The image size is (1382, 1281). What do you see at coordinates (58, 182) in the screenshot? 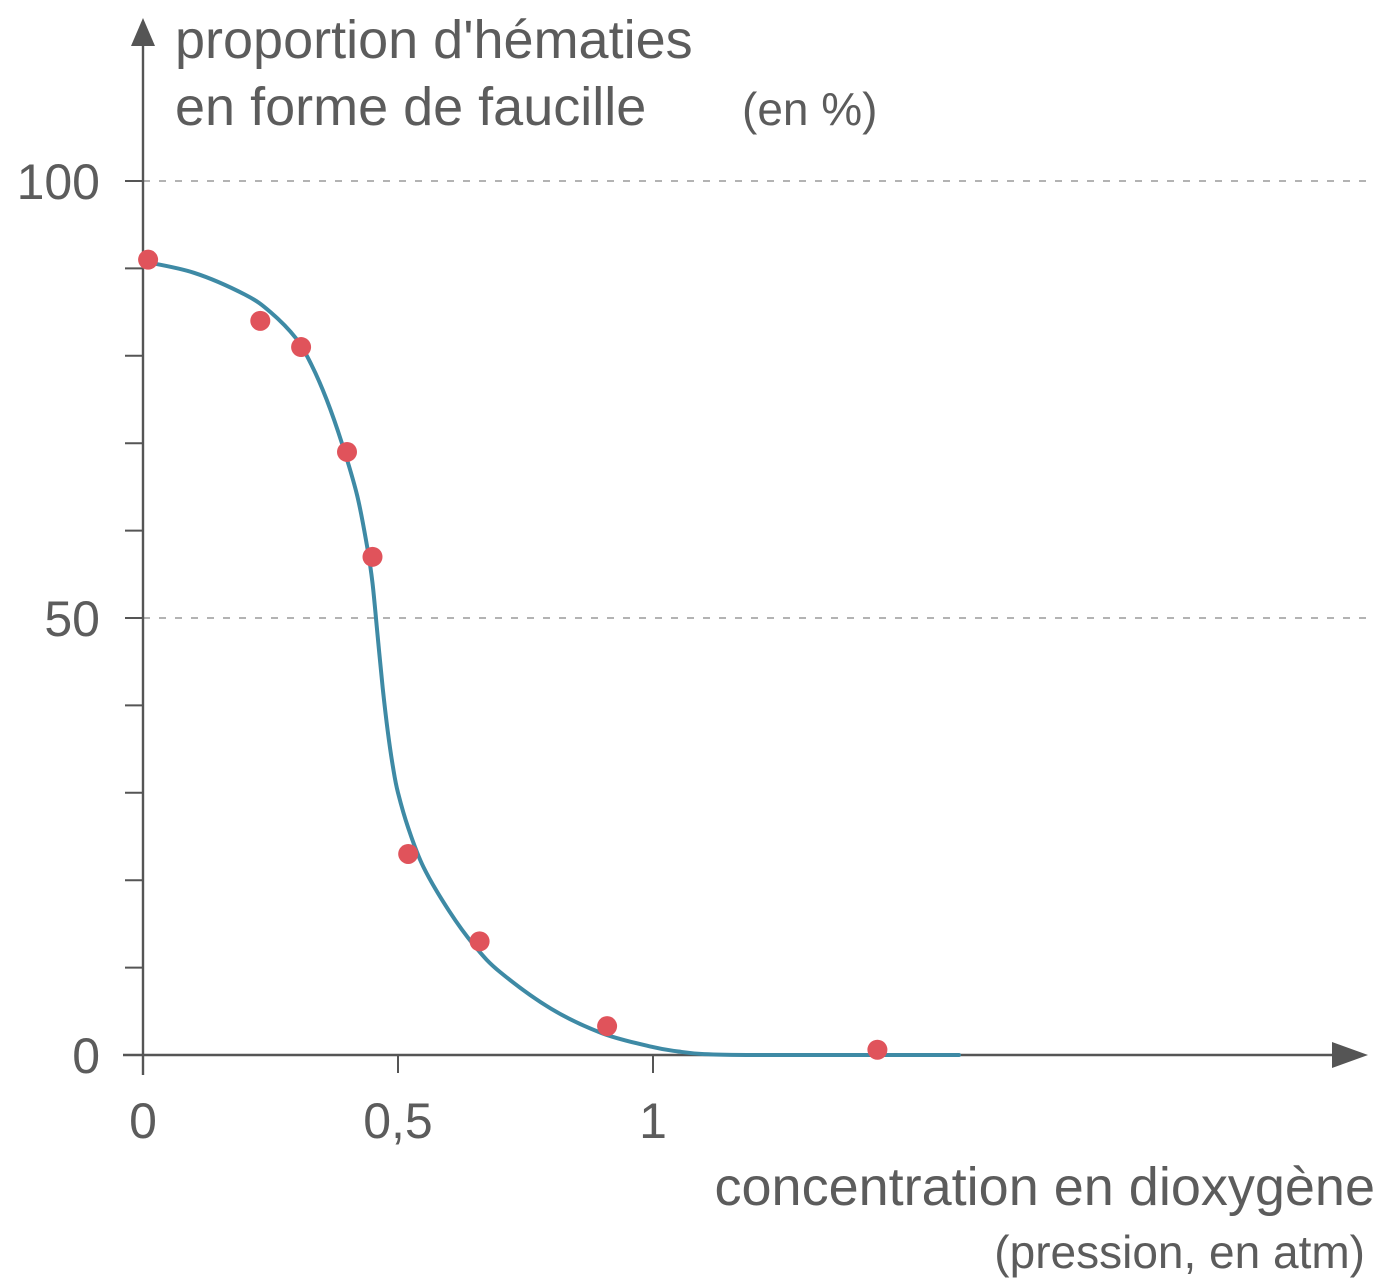
I see `y-tick-label-100: 100` at bounding box center [58, 182].